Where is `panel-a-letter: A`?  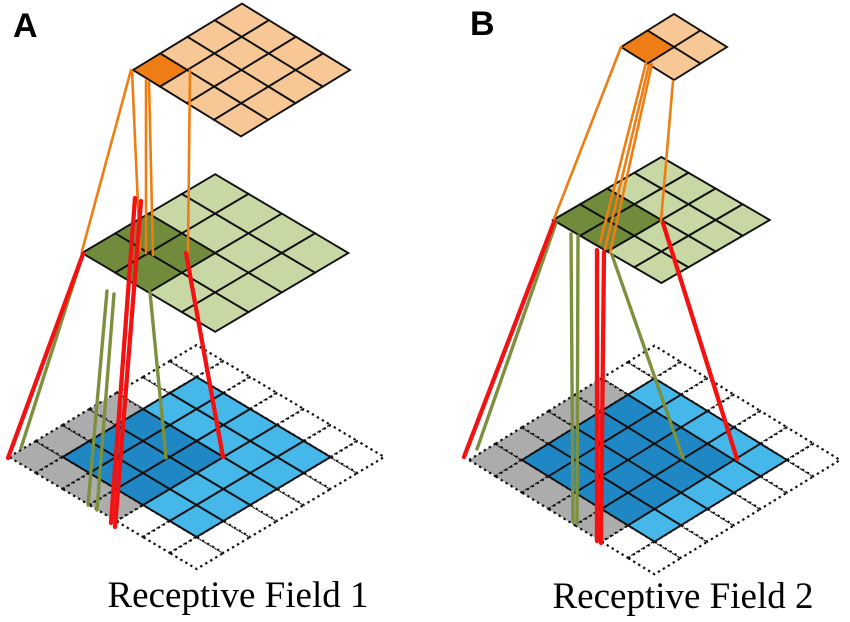
panel-a-letter: A is located at coordinates (25, 26).